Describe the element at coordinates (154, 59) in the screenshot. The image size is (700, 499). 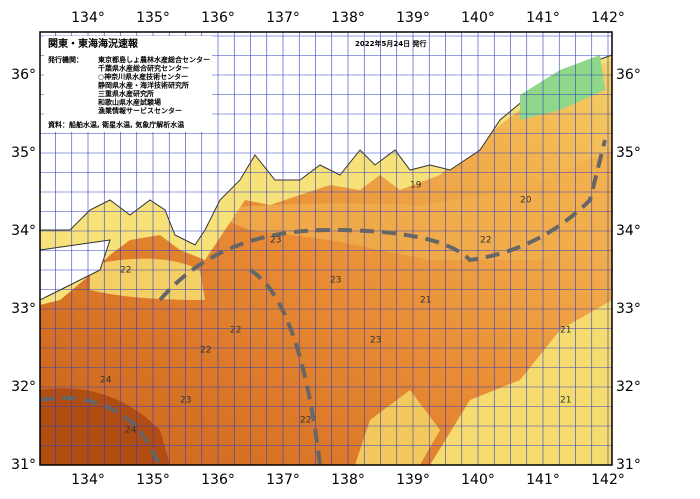
I see `issuer: 東京都島しょ農林水産総合センター` at that location.